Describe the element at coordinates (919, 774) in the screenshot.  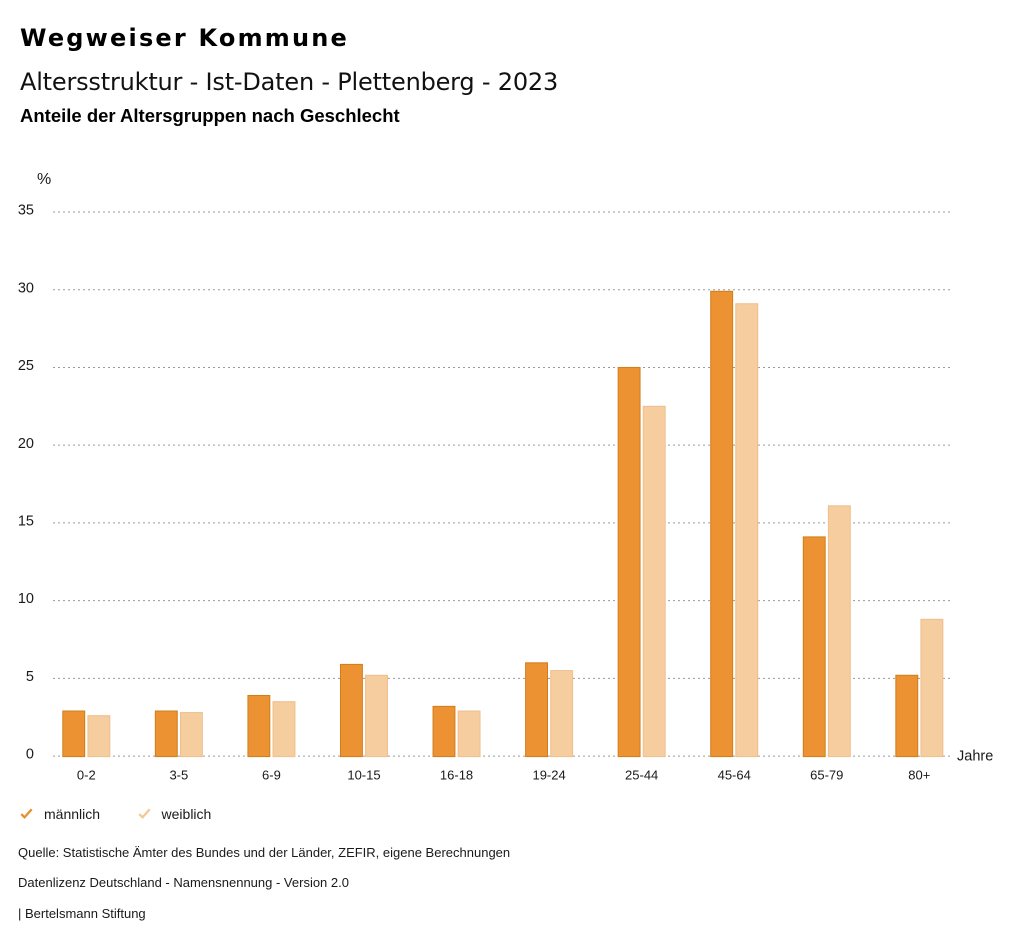
I see `x-category-label-80+: 80+` at that location.